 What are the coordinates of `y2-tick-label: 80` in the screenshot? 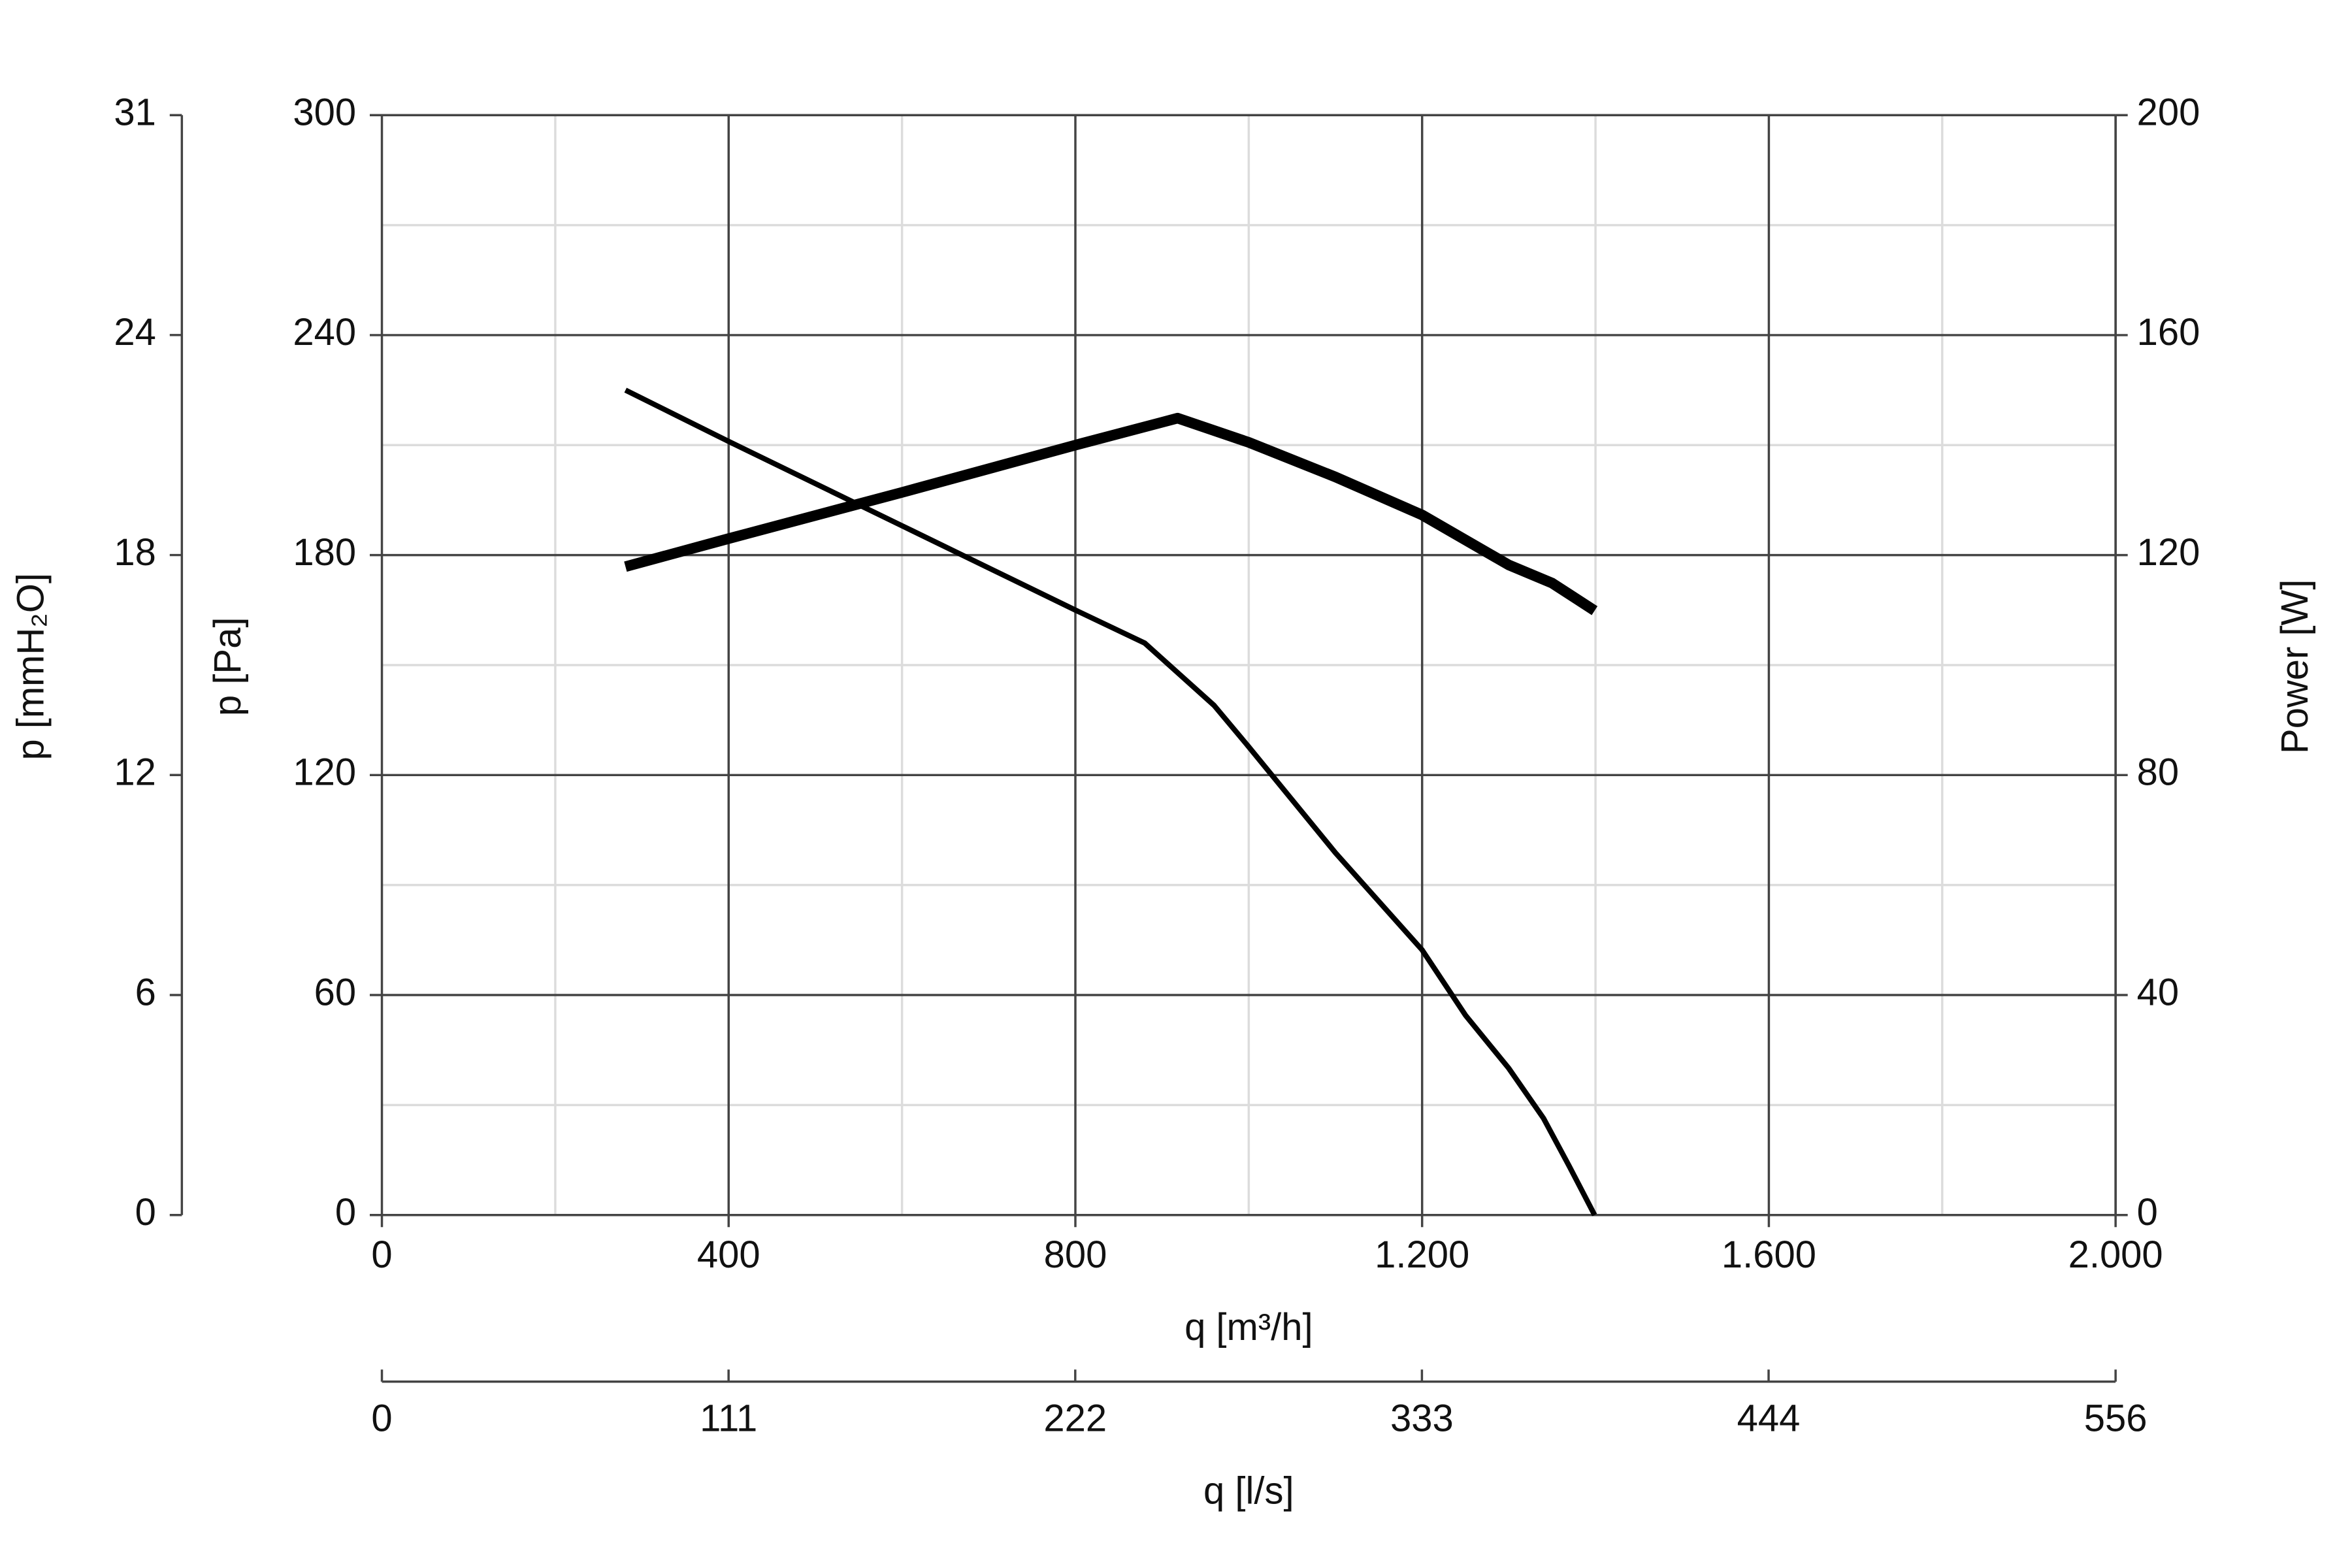 It's located at (2158, 773).